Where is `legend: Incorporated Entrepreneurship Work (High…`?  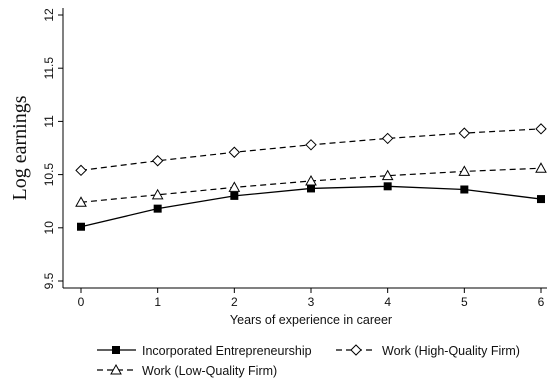
legend: Incorporated Entrepreneurship Work (High… is located at coordinates (308, 361).